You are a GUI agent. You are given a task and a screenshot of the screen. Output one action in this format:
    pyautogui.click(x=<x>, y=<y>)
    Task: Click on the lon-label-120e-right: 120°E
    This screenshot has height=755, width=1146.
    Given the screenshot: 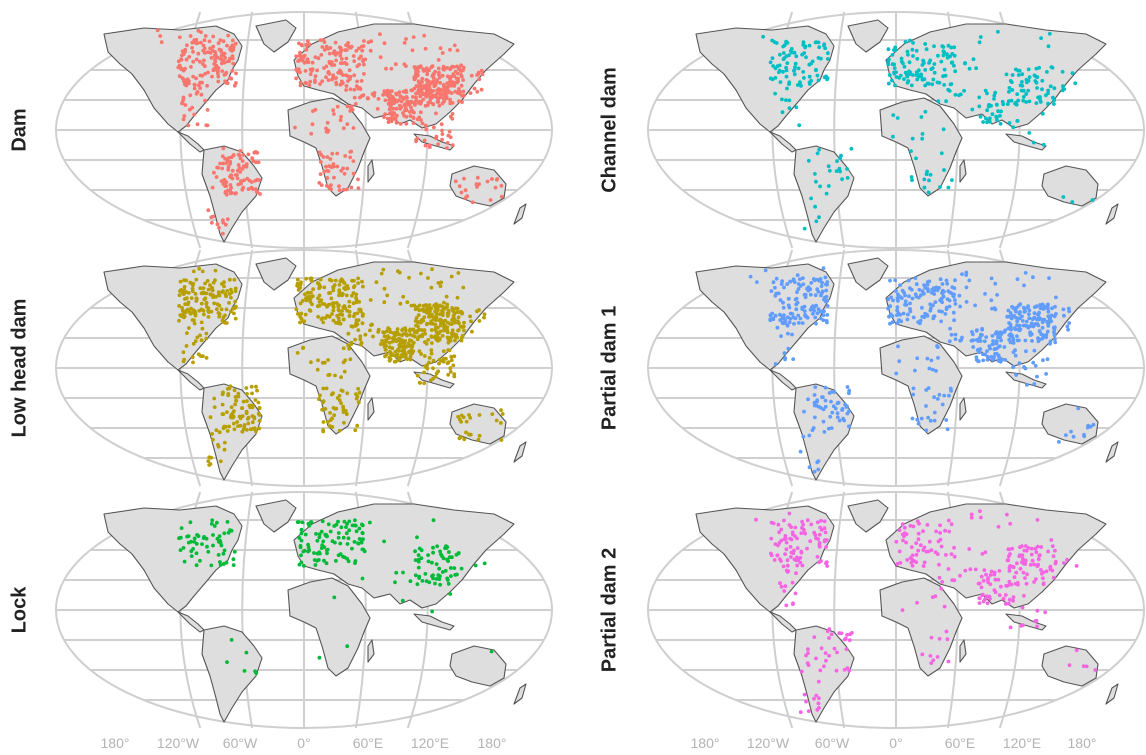 What is the action you would take?
    pyautogui.click(x=1022, y=743)
    